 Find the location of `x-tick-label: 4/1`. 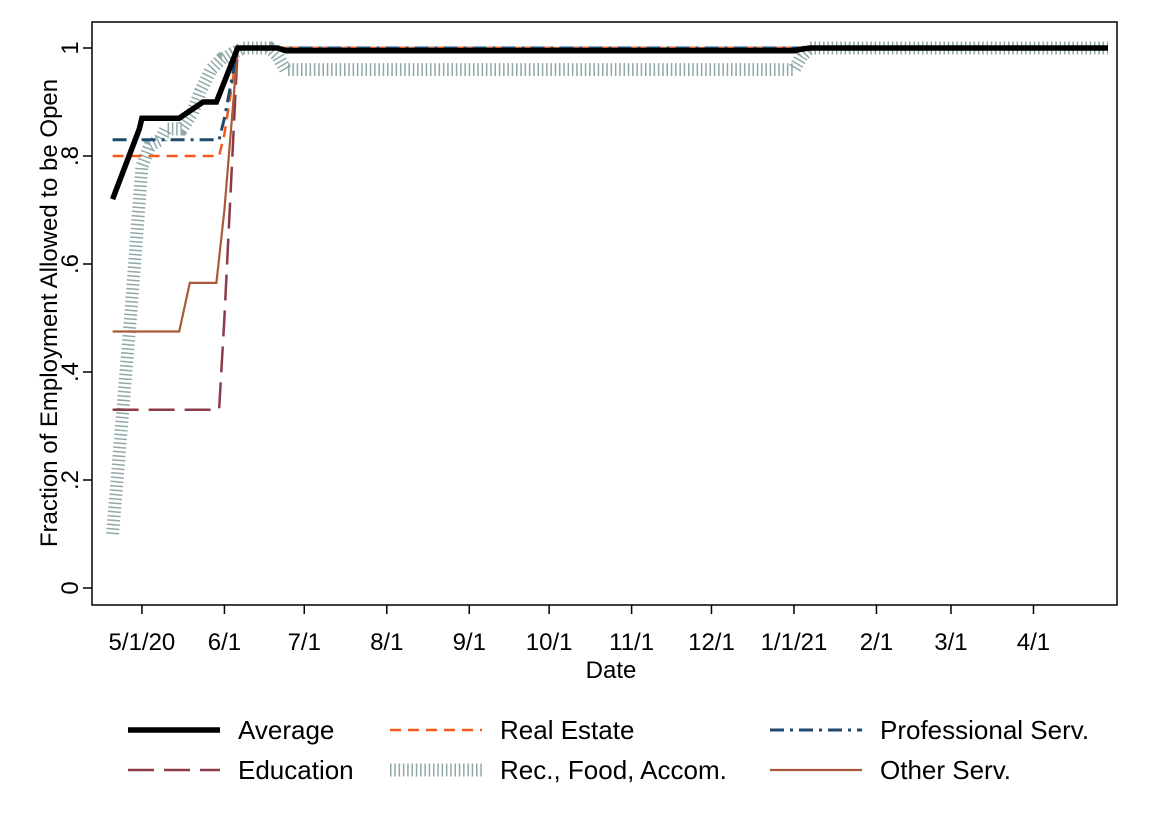

x-tick-label: 4/1 is located at coordinates (1033, 642).